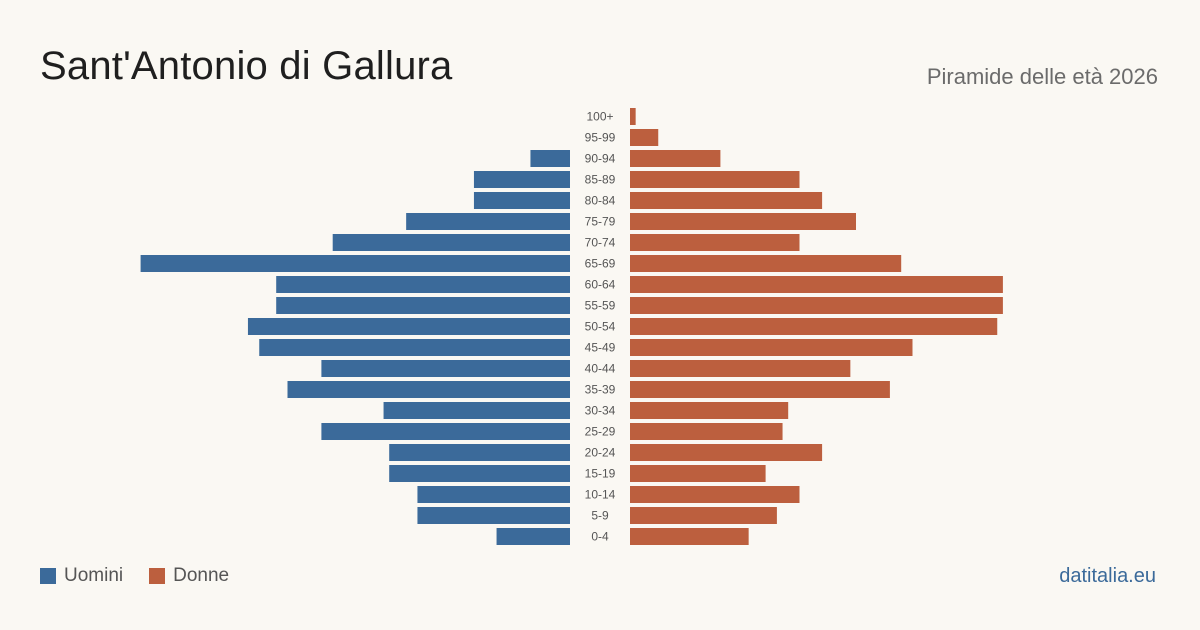 The image size is (1200, 630). What do you see at coordinates (94, 575) in the screenshot?
I see `legend-label-male: Uomini` at bounding box center [94, 575].